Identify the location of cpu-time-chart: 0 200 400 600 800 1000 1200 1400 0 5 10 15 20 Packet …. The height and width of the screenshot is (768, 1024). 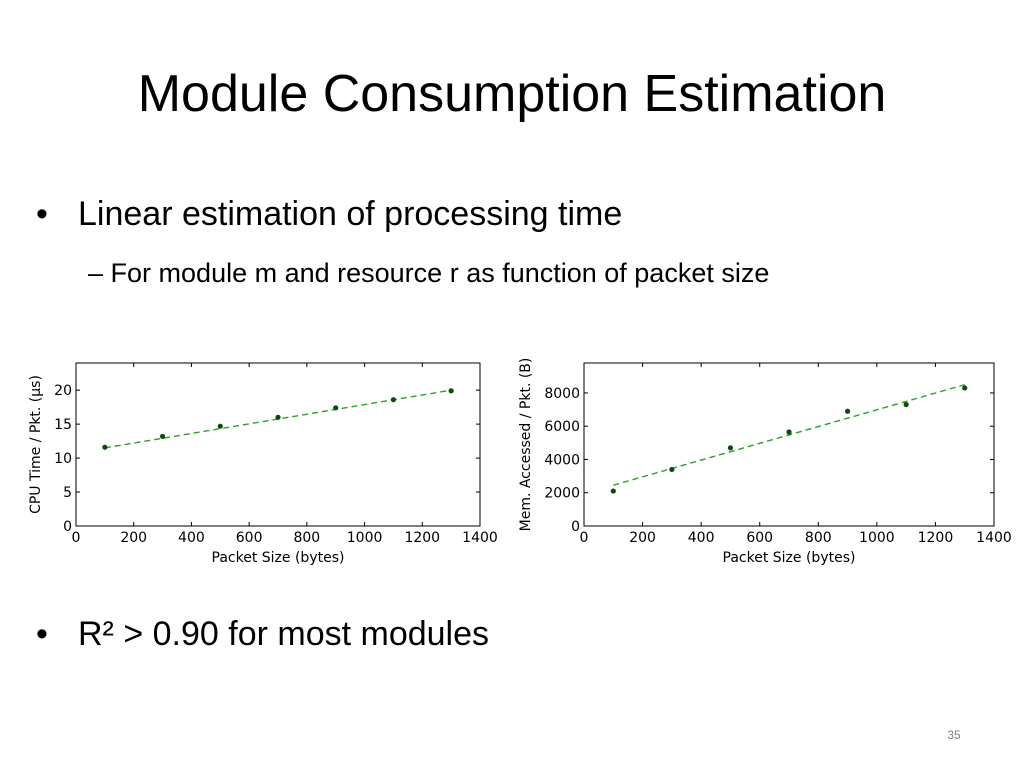
(263, 464).